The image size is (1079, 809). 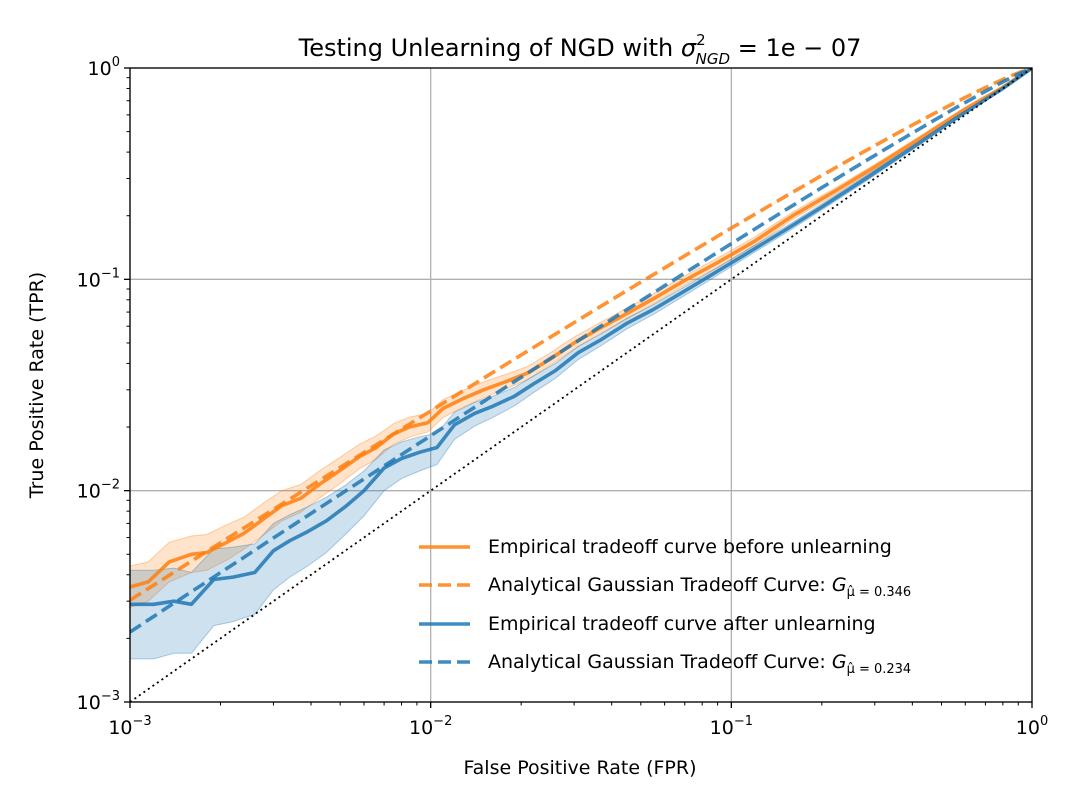 What do you see at coordinates (430, 726) in the screenshot?
I see `x-tick-label-1: 10⁻²` at bounding box center [430, 726].